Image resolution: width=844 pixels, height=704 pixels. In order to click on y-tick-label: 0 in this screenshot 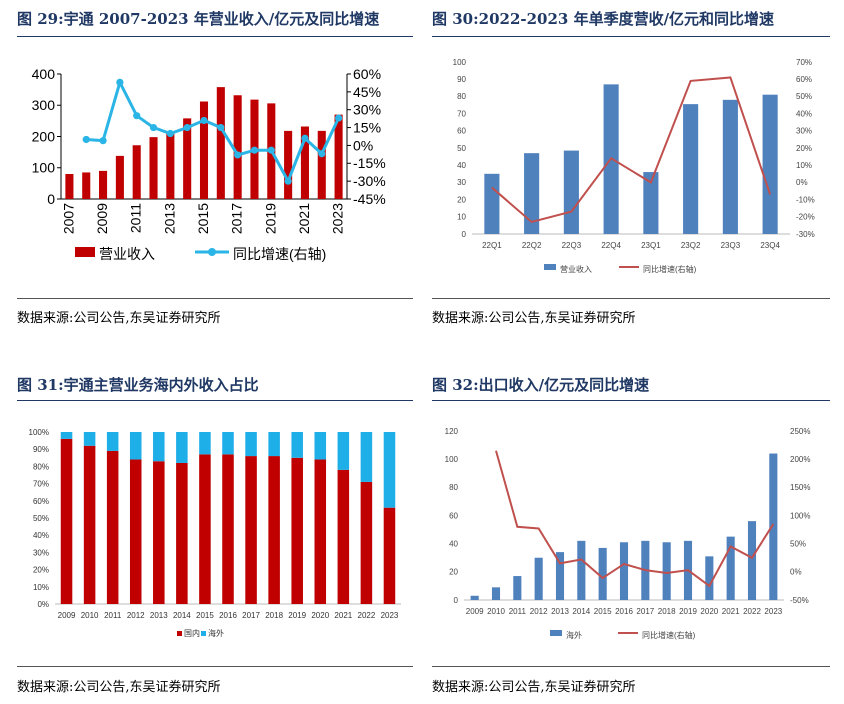, I will do `click(464, 234)`.